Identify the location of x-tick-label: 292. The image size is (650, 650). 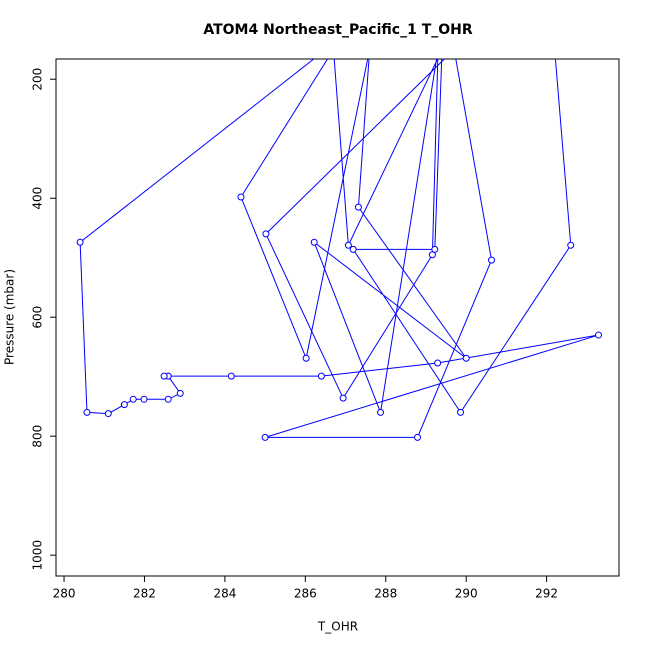
(546, 594).